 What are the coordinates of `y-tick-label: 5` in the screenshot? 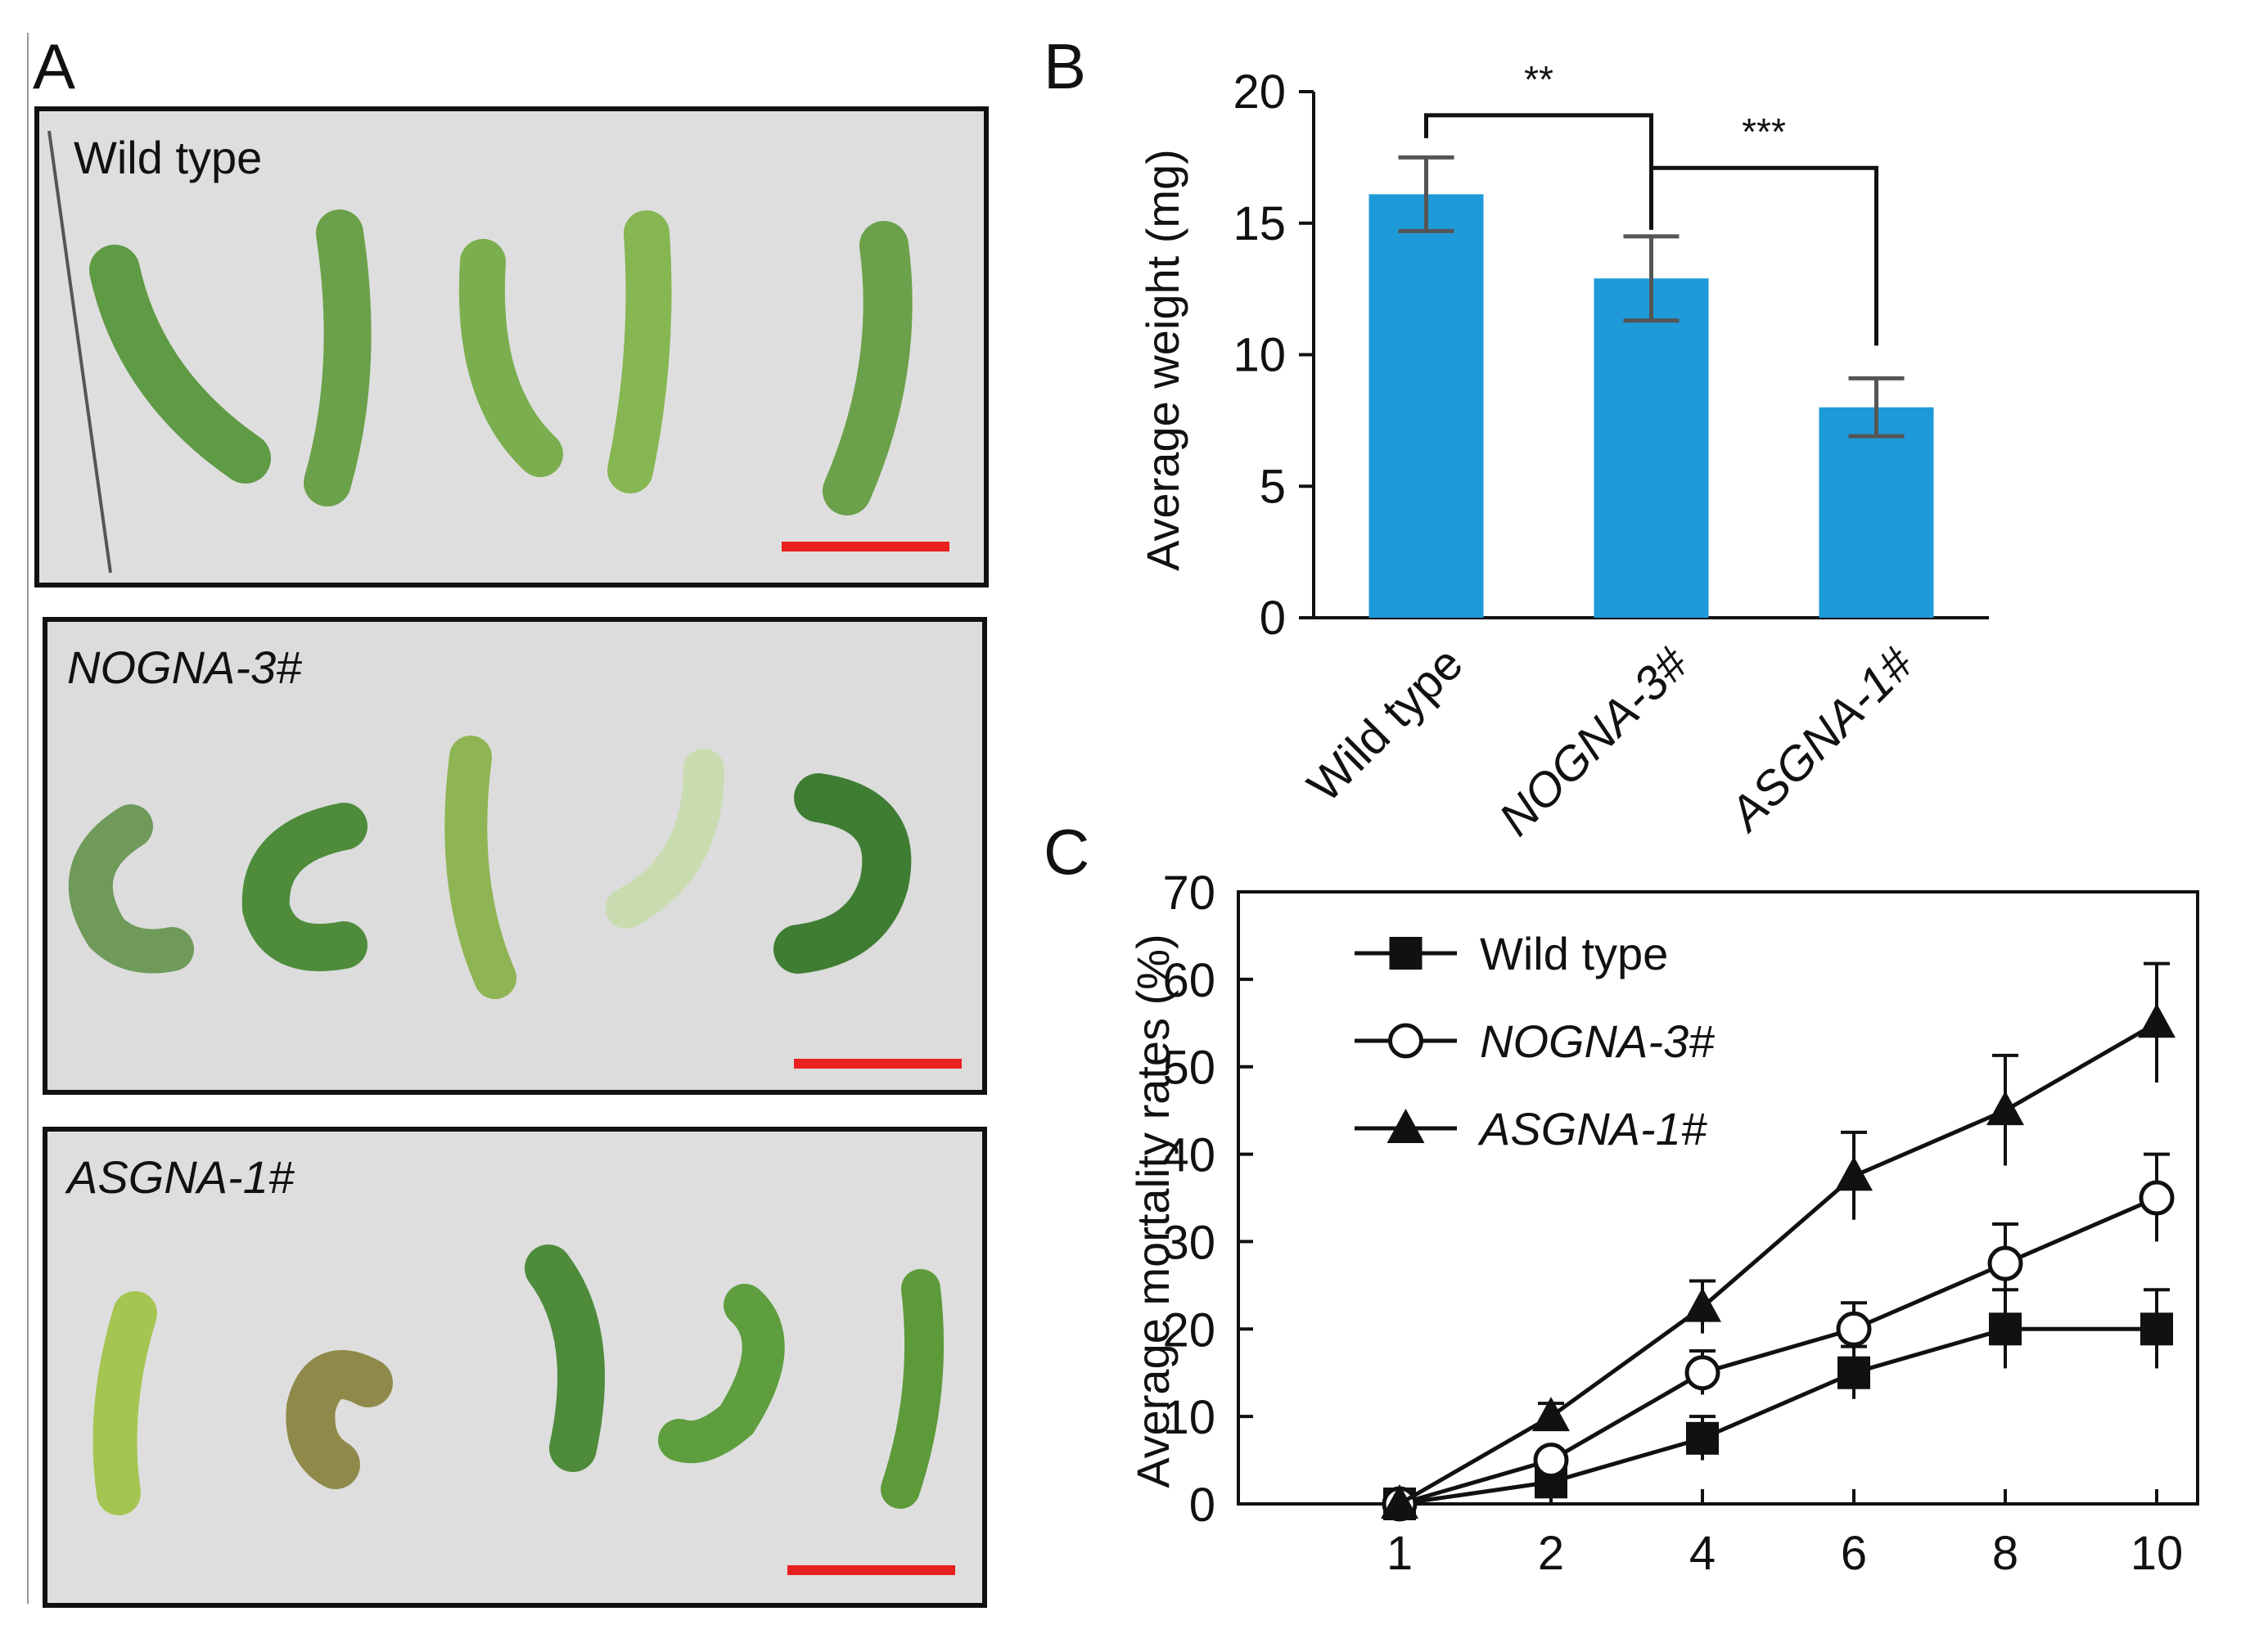 It's located at (1273, 487).